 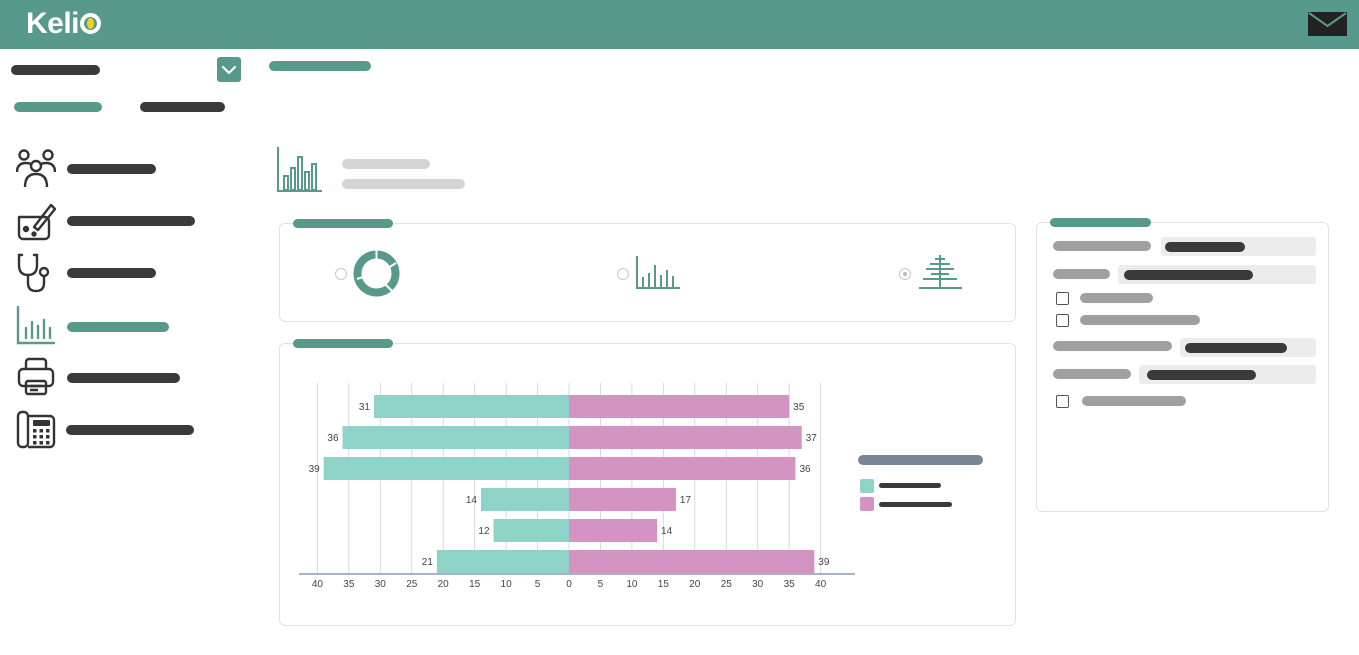 I want to click on data-label-left: 31, so click(x=365, y=407).